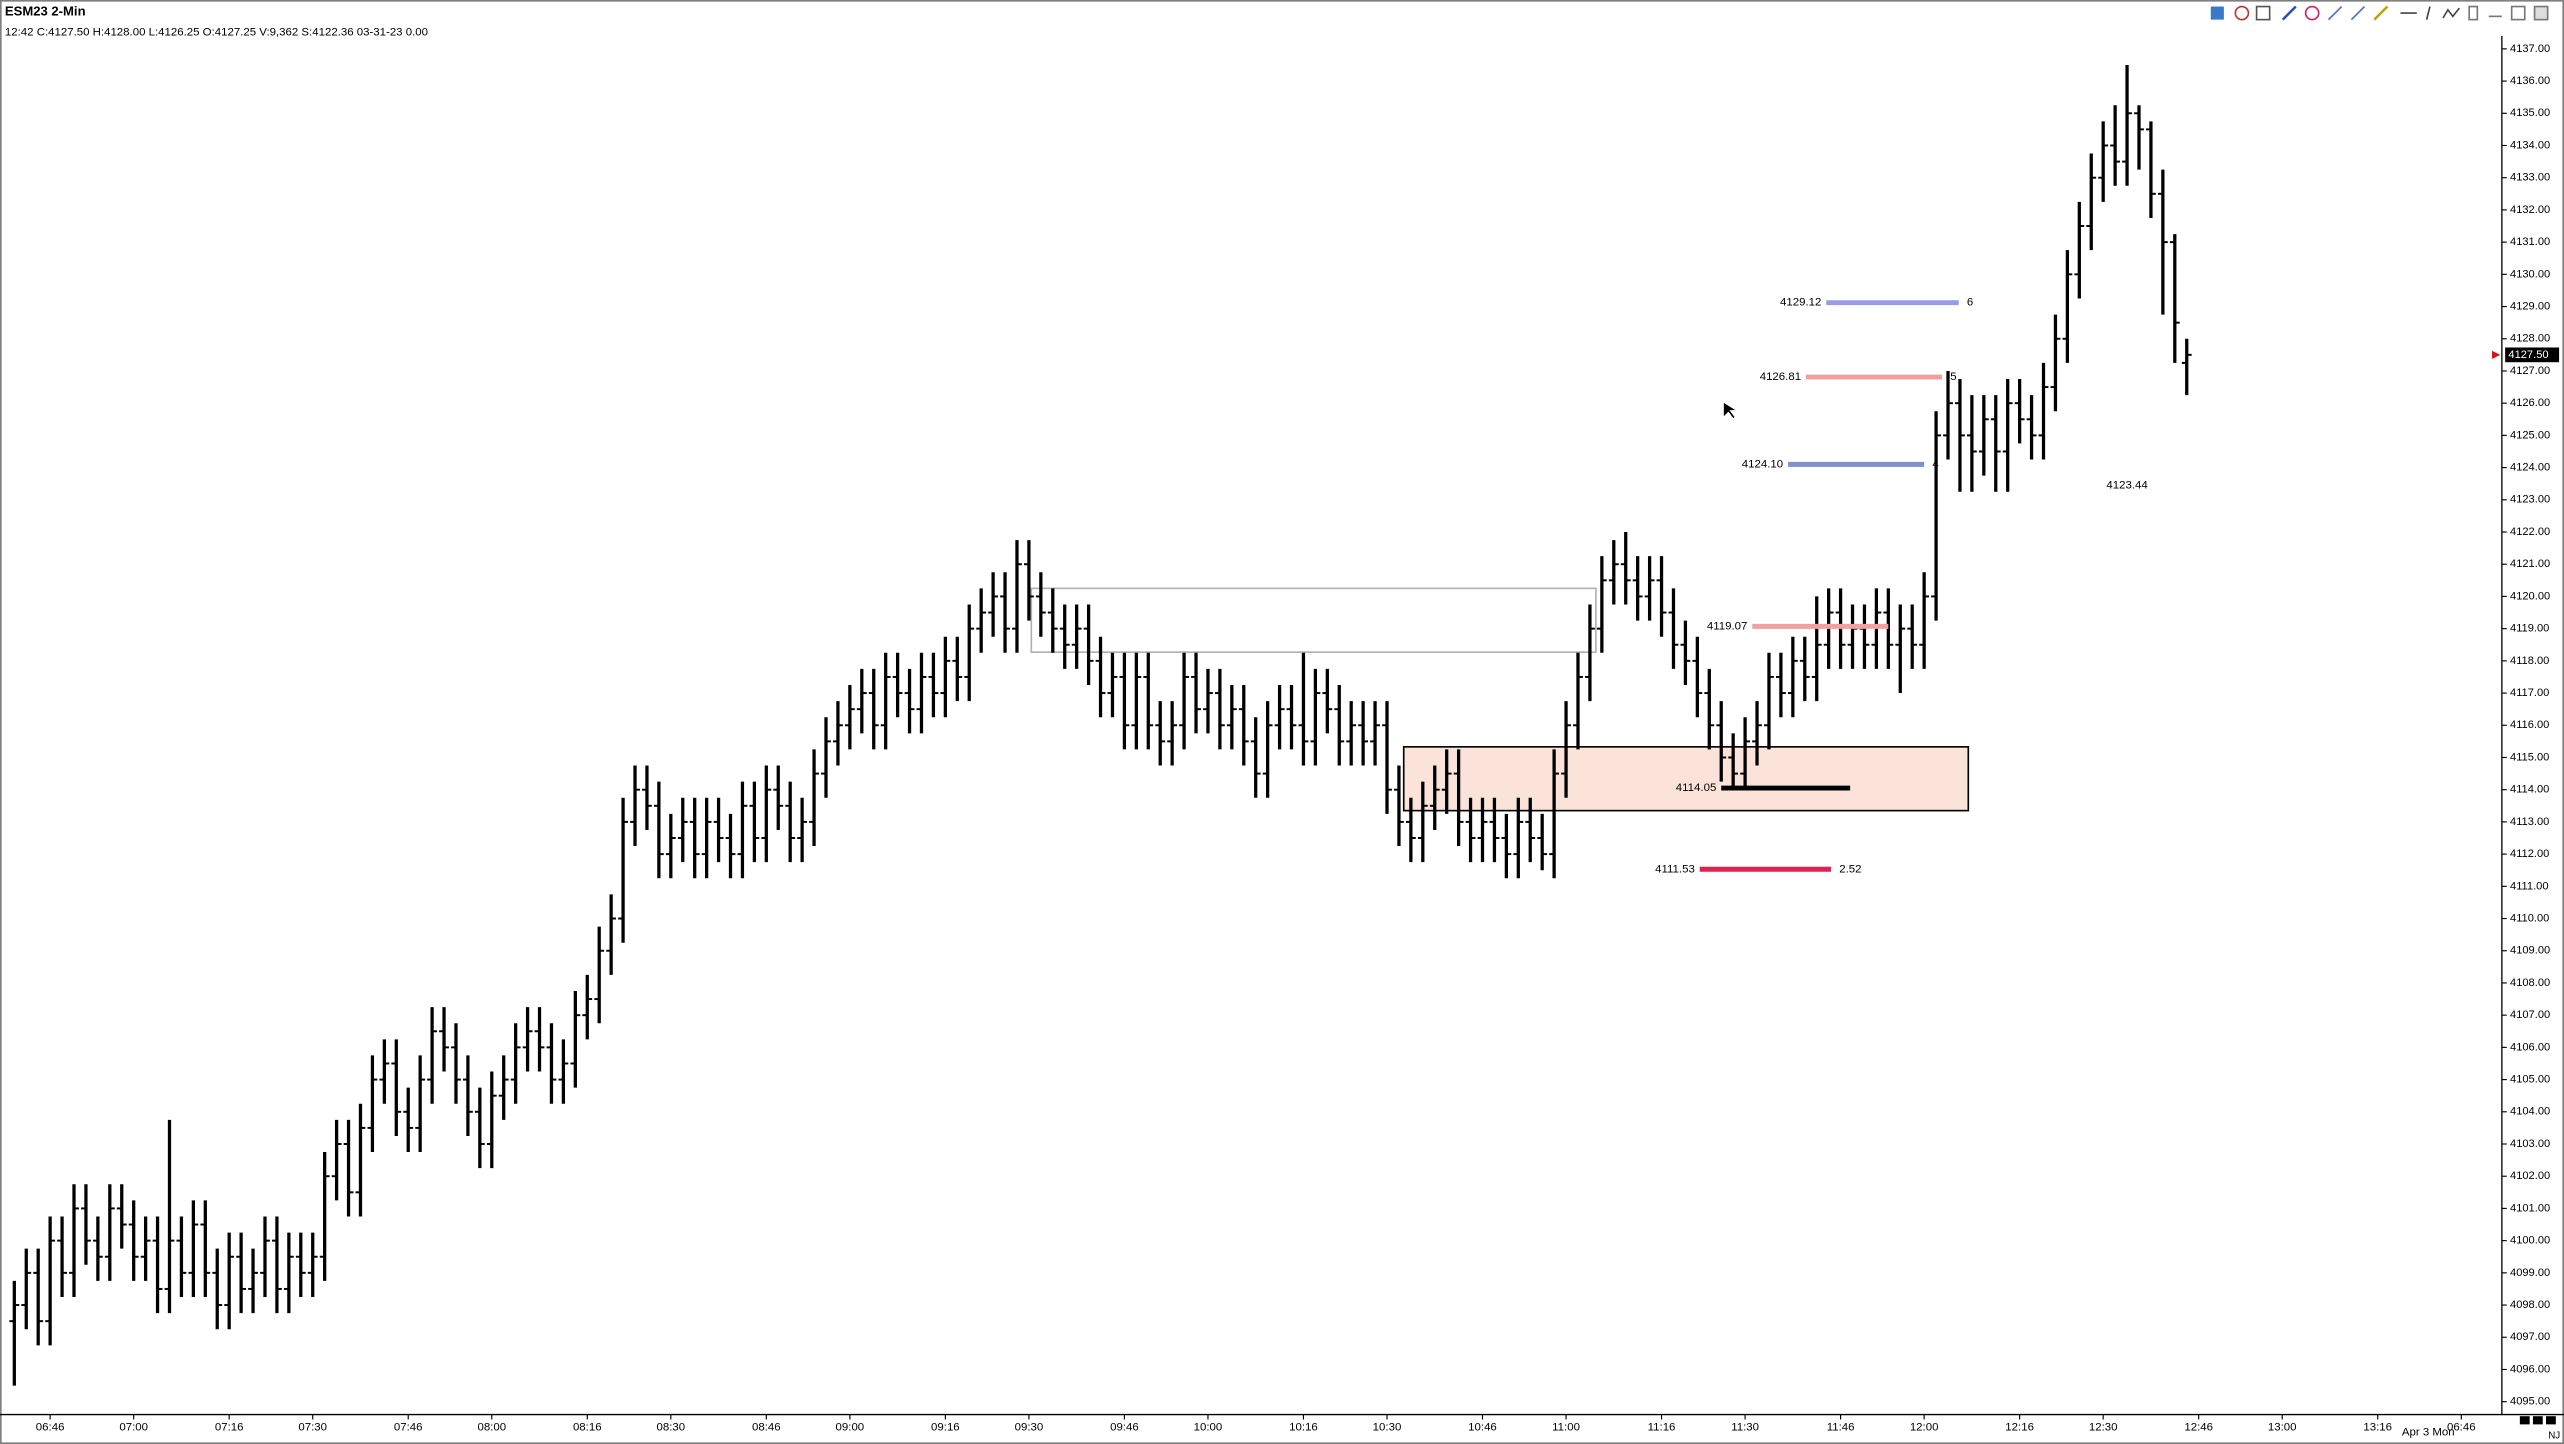 This screenshot has height=1444, width=2564. I want to click on y-tick-label: 4107.00, so click(2530, 1015).